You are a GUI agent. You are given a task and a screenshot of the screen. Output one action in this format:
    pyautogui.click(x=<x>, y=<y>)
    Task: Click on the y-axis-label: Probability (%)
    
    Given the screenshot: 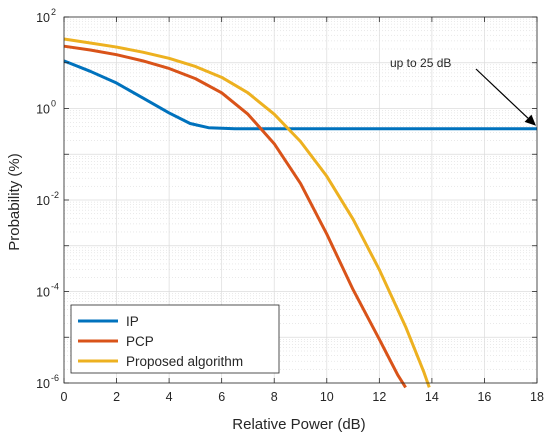 What is the action you would take?
    pyautogui.click(x=14, y=202)
    